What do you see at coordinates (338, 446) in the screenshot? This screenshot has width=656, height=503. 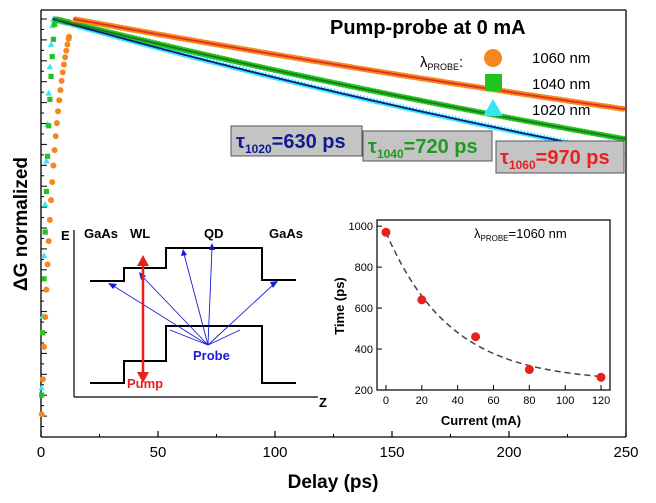 I see `main-x-ticks: 0 50 100 150 200 250` at bounding box center [338, 446].